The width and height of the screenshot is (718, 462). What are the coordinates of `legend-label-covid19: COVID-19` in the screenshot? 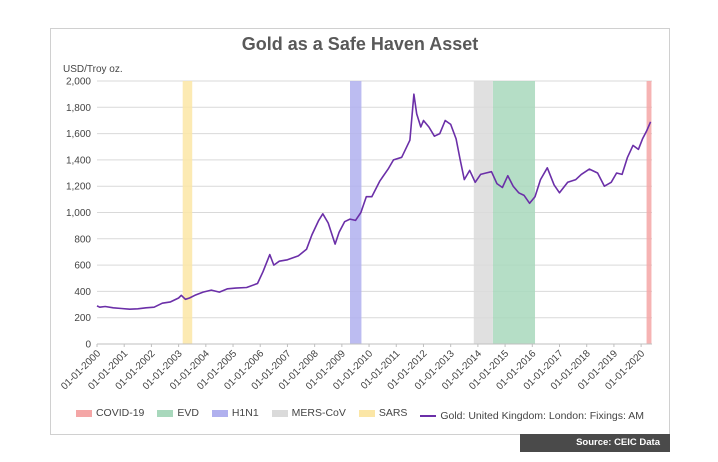 It's located at (120, 413).